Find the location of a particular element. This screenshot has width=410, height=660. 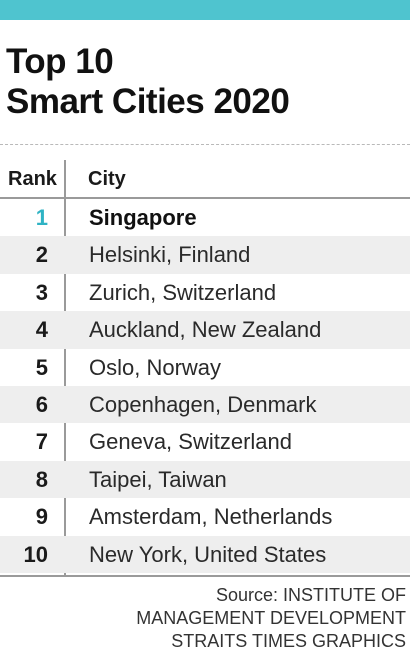

source-line-2: MANAGEMENT DEVELOPMENT is located at coordinates (271, 618).